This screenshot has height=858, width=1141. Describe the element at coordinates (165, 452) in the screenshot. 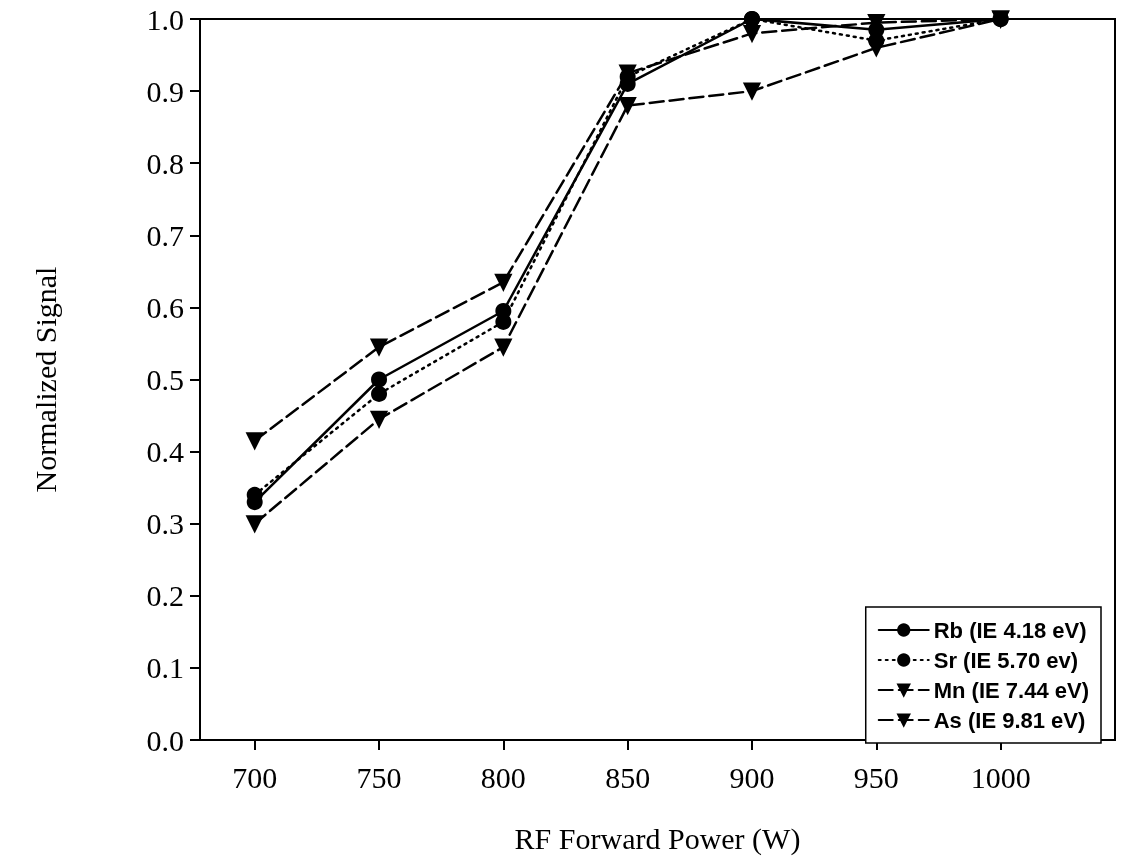

I see `y-tick-label: 0.4` at that location.